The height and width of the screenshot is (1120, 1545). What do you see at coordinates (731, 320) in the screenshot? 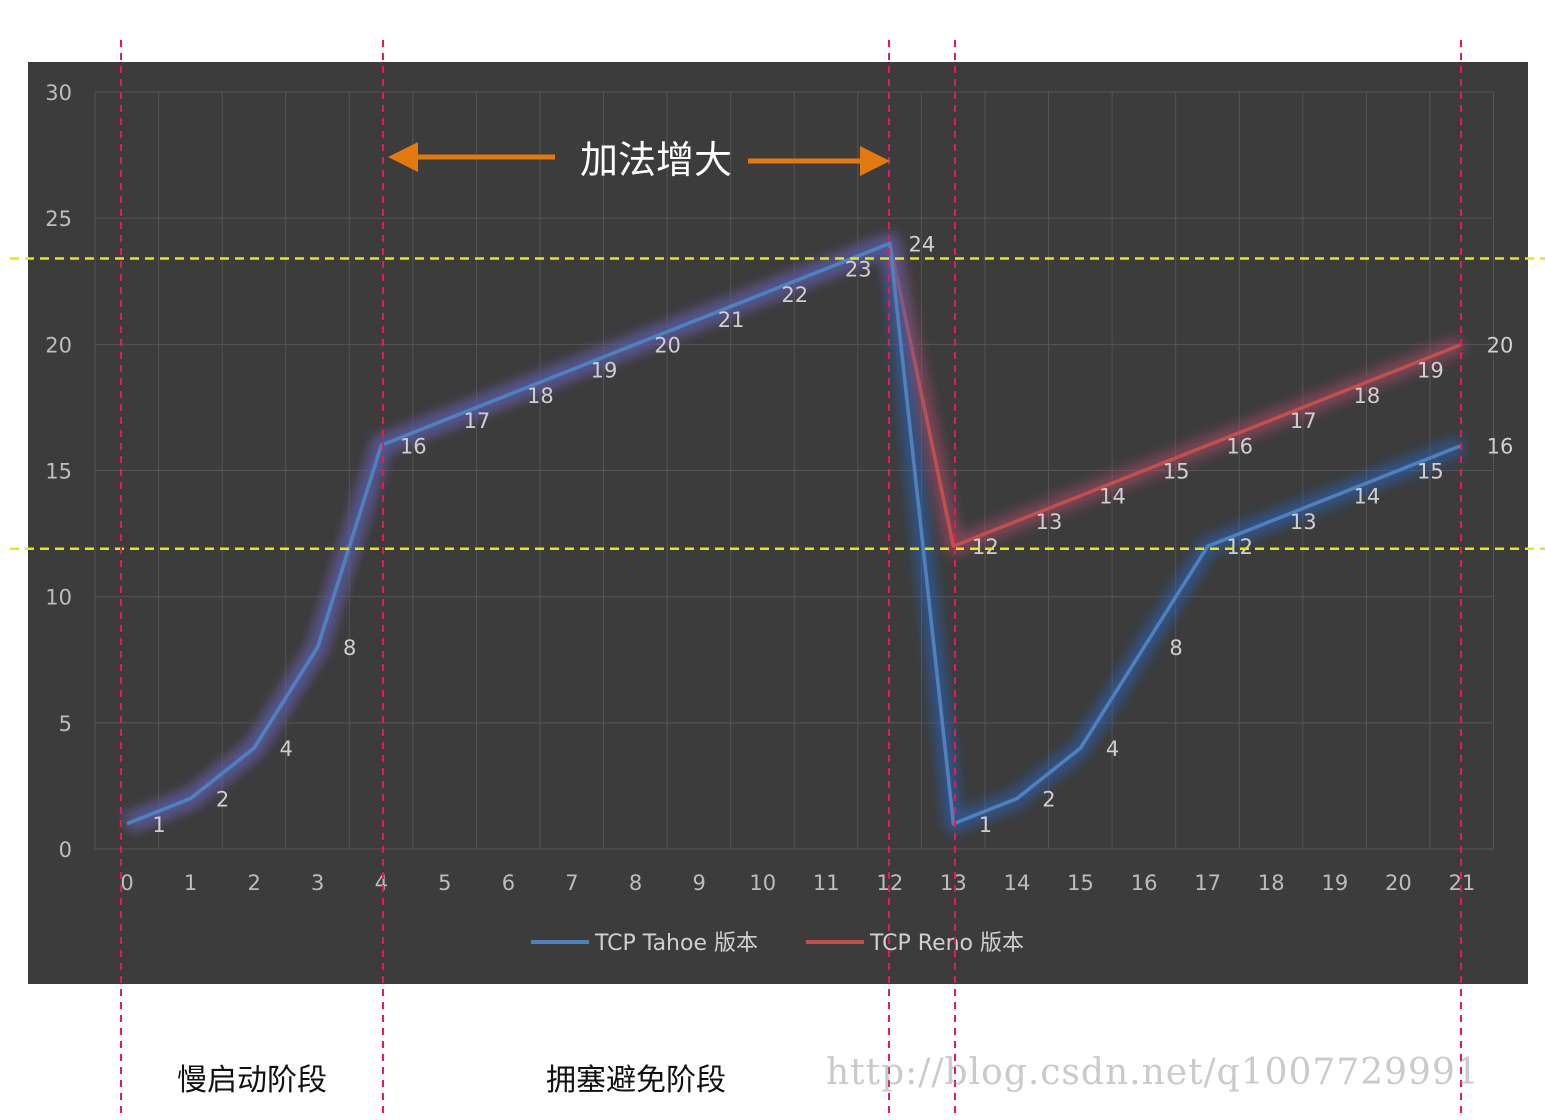
I see `data-label: 21` at bounding box center [731, 320].